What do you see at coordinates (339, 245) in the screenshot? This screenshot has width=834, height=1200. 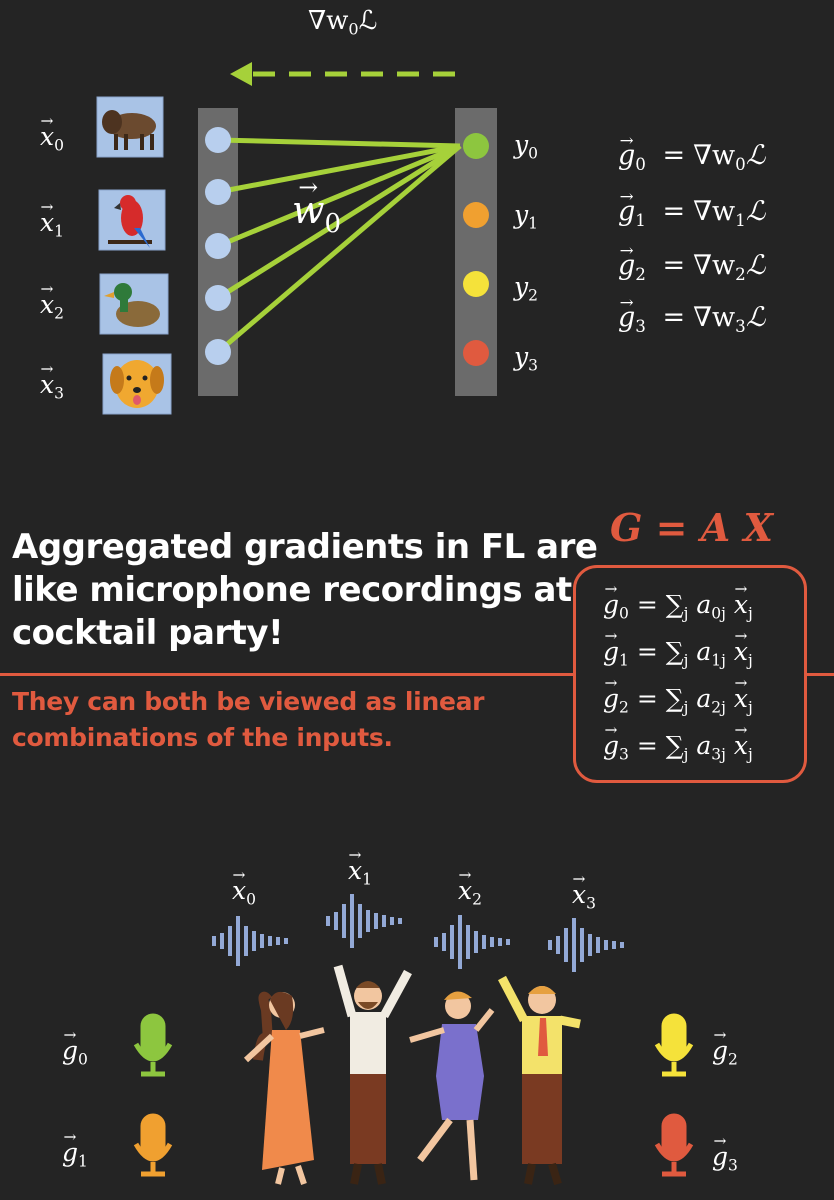 I see `weight-connections` at bounding box center [339, 245].